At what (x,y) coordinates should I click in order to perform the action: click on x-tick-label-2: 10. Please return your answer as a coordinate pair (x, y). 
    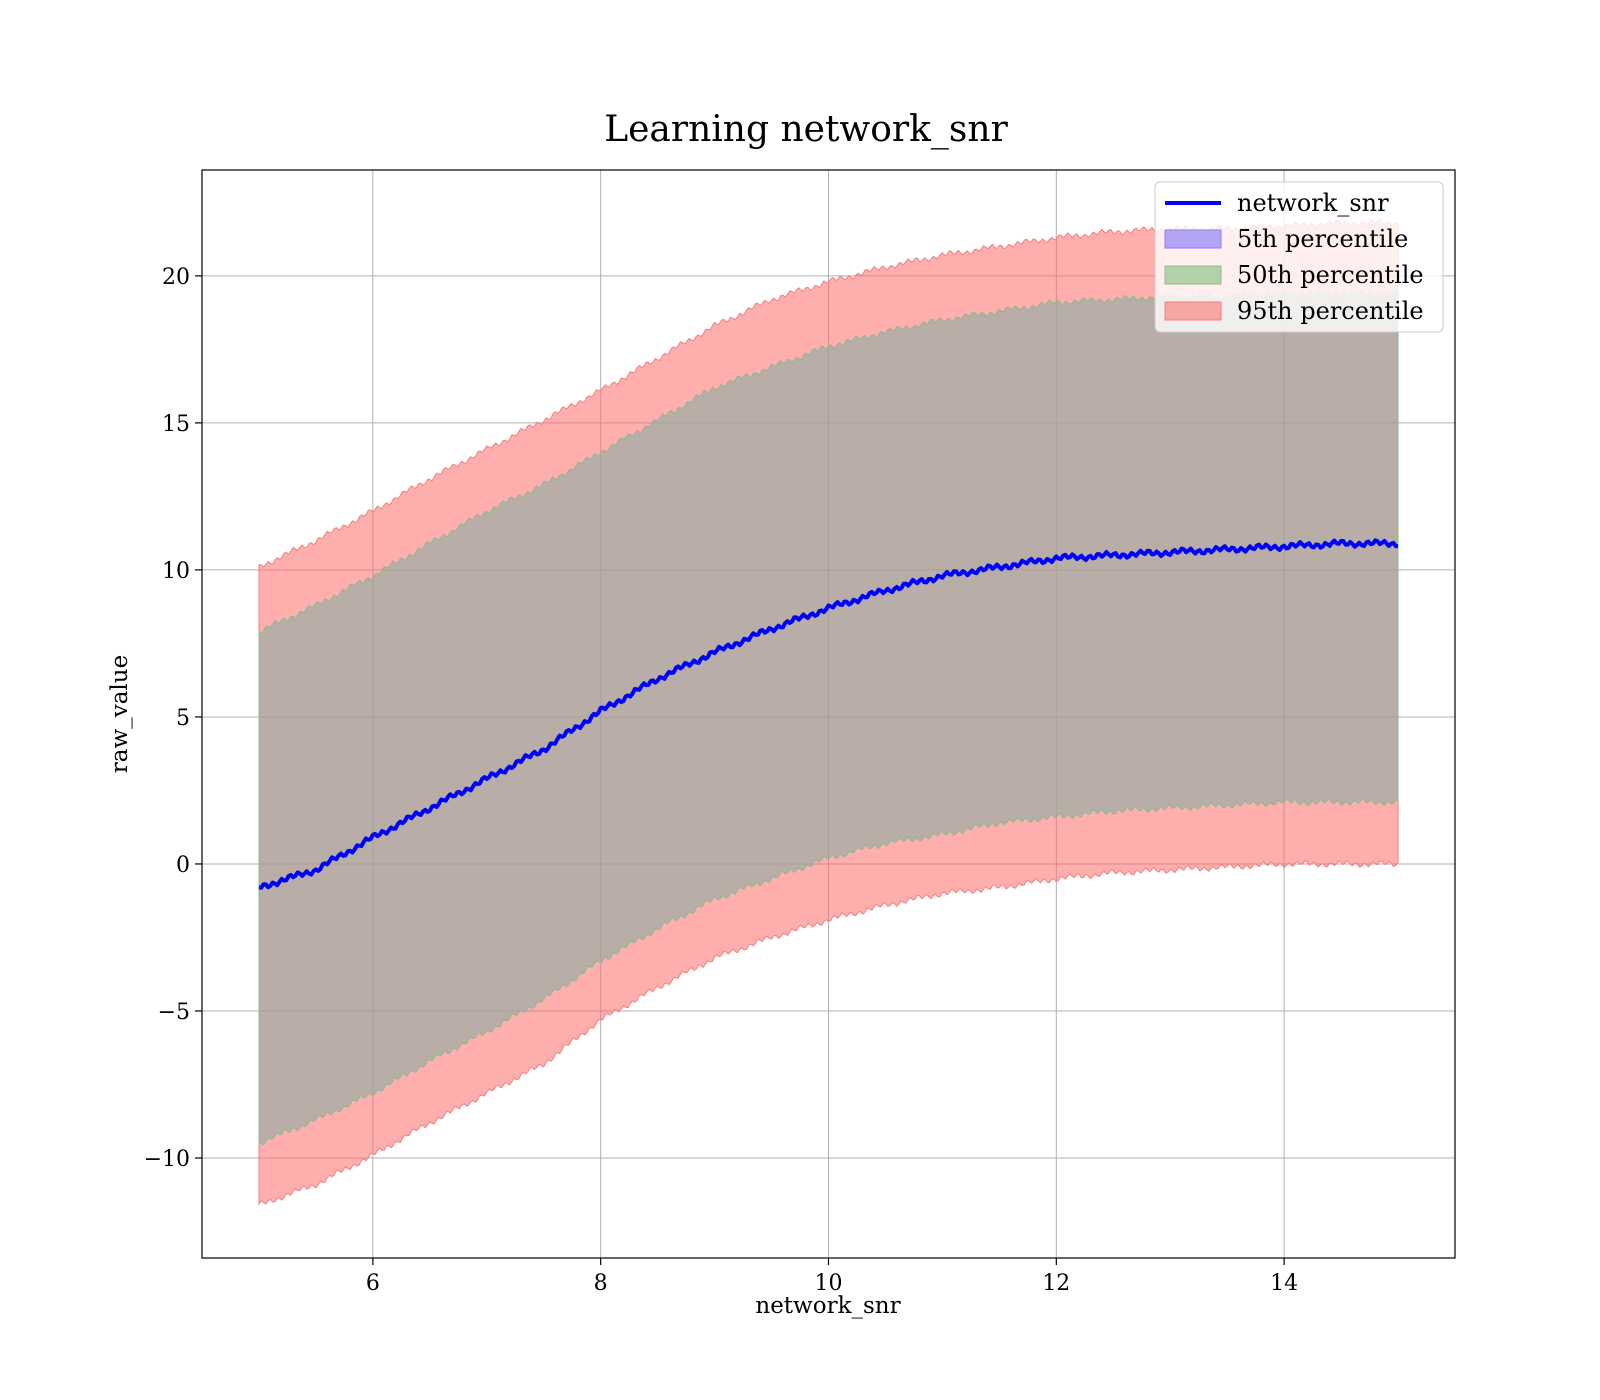
    Looking at the image, I should click on (829, 1283).